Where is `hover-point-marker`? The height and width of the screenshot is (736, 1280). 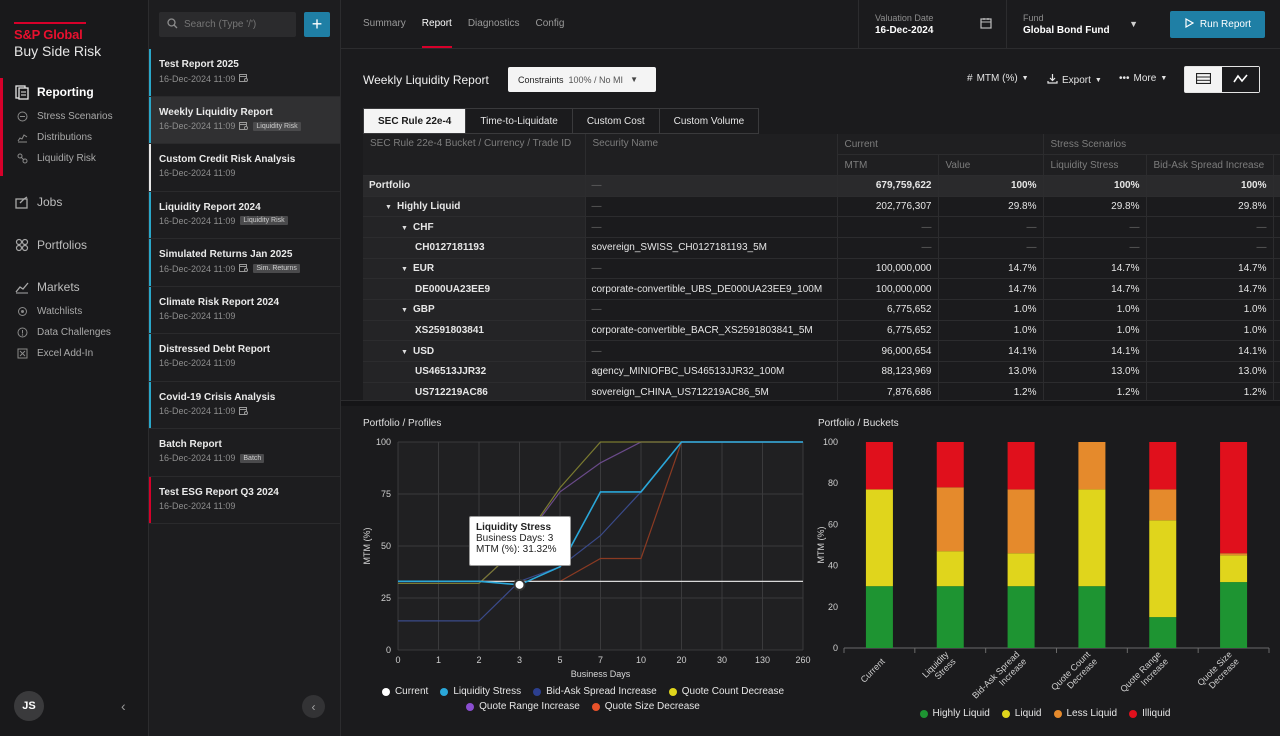 hover-point-marker is located at coordinates (519, 584).